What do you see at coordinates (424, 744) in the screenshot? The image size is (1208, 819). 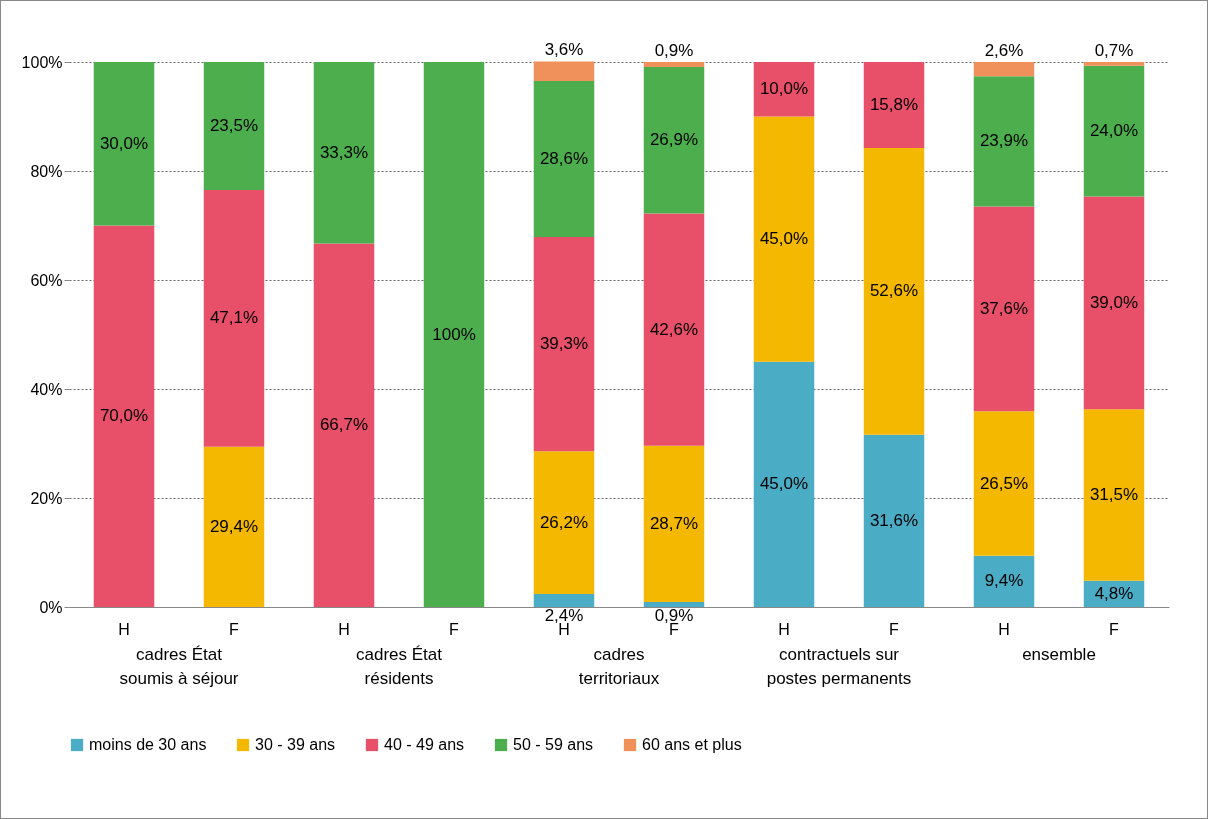 I see `legend-label: 40 - 49 ans` at bounding box center [424, 744].